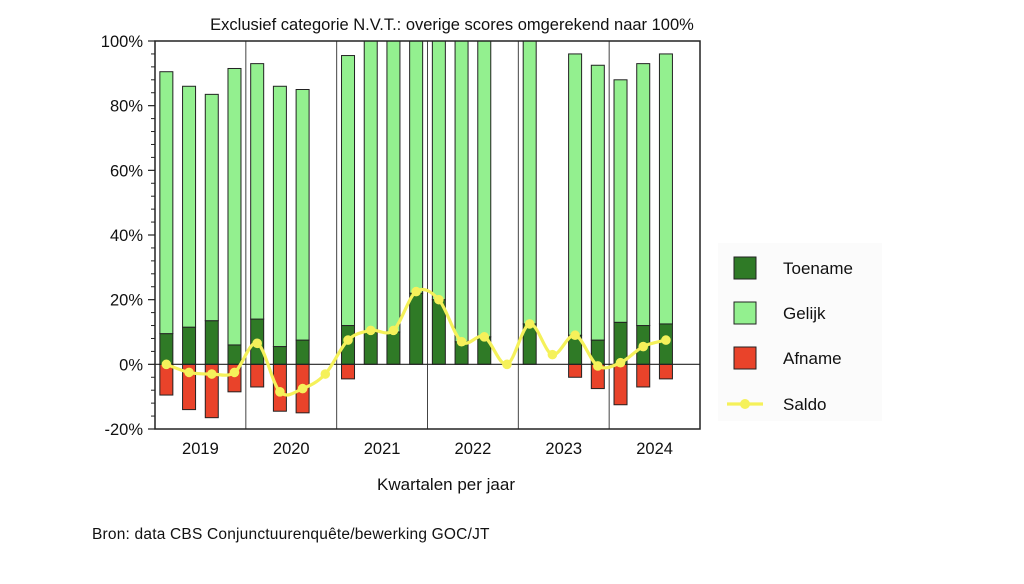  Describe the element at coordinates (123, 430) in the screenshot. I see `y-tick-label: -20%` at that location.